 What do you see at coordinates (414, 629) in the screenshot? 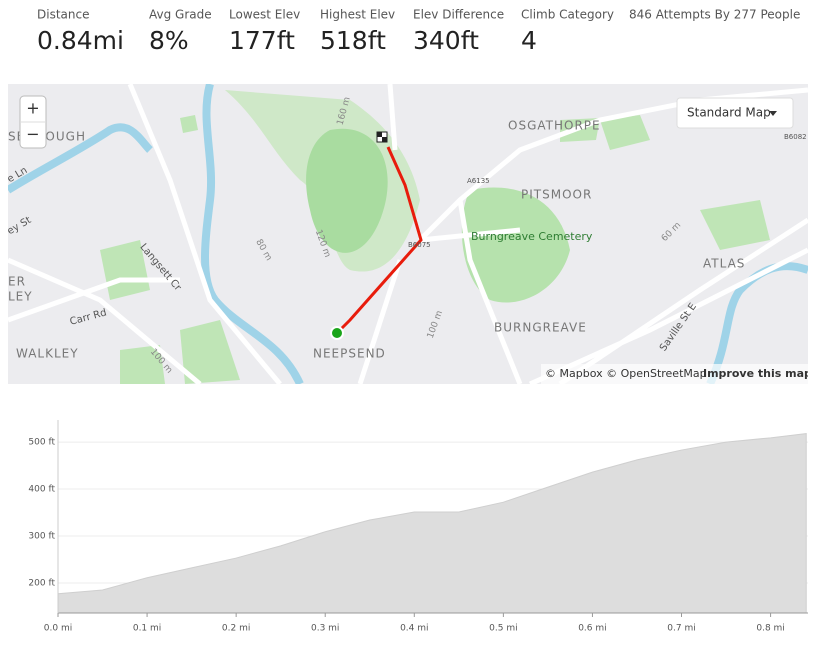
I see `x-tick-label: 0.4 mi` at bounding box center [414, 629].